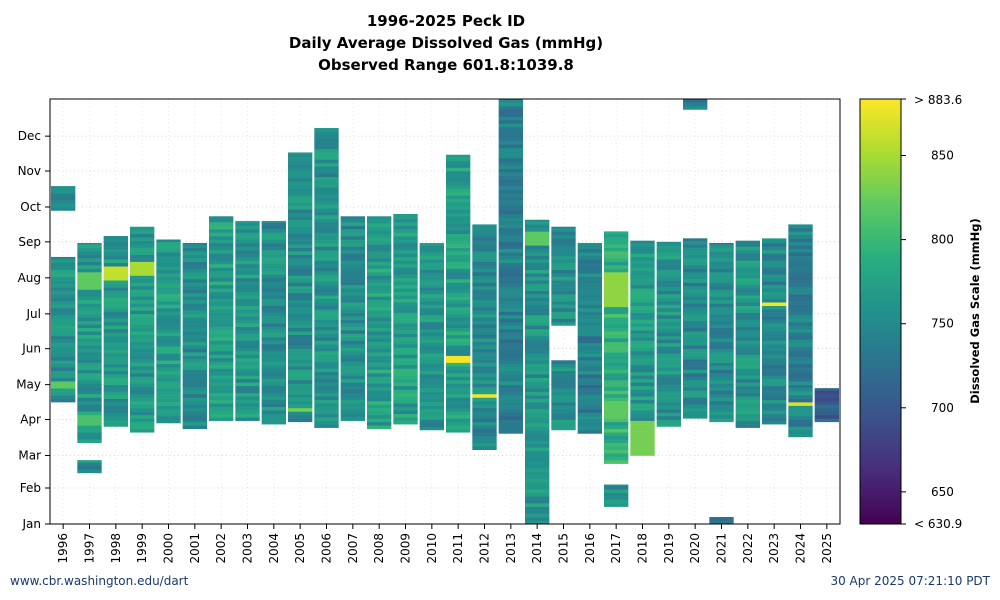  I want to click on colorbar-gradient, so click(880, 311).